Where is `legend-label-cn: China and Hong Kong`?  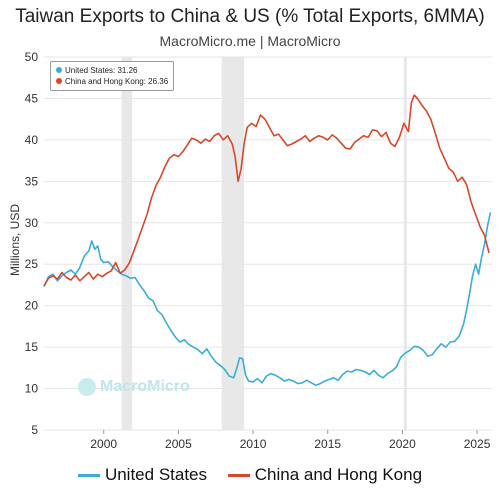 legend-label-cn: China and Hong Kong is located at coordinates (338, 474).